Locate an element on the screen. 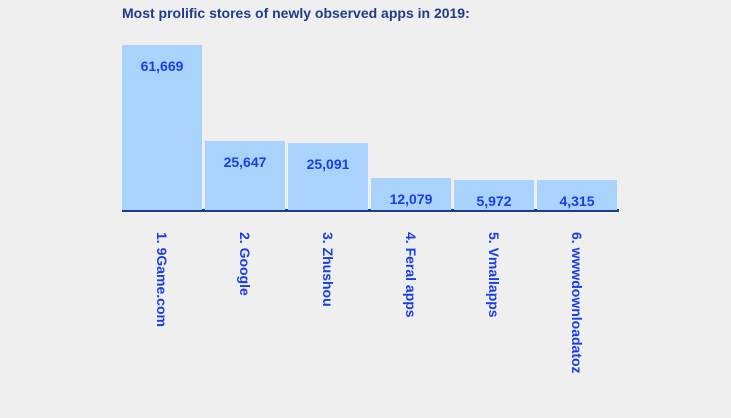 The width and height of the screenshot is (731, 418). bar-value-label: 61,669 is located at coordinates (162, 66).